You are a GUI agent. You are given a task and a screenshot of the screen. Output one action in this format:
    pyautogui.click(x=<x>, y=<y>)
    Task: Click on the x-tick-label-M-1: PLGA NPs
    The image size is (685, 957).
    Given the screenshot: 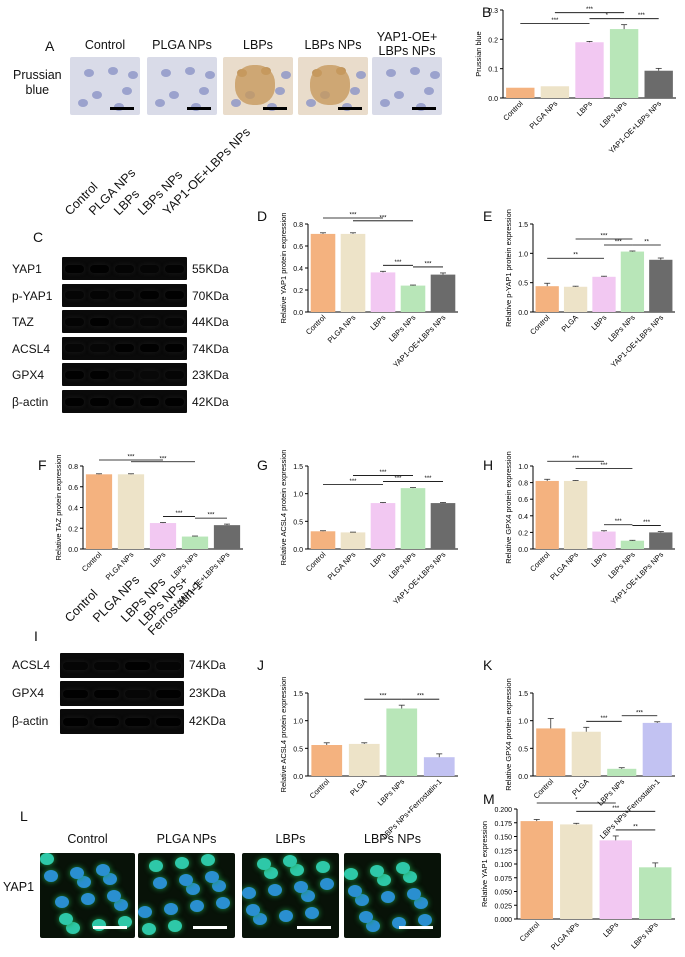 What is the action you would take?
    pyautogui.click(x=565, y=936)
    